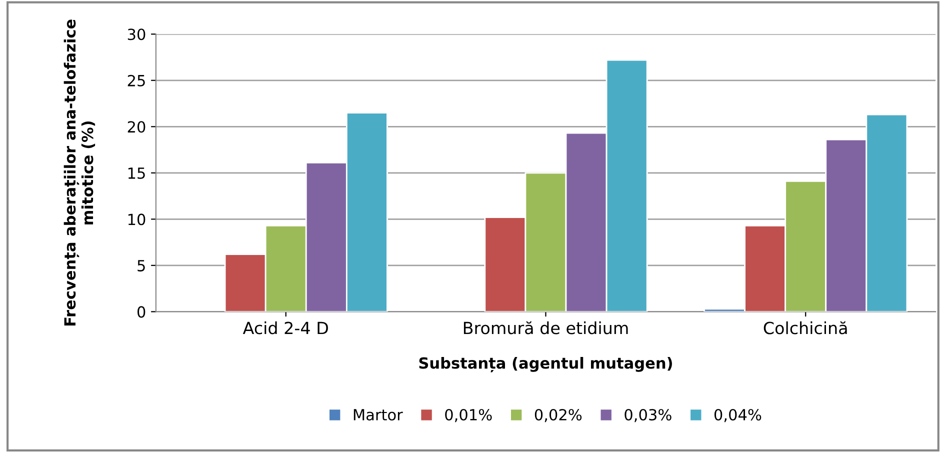 The width and height of the screenshot is (945, 455). What do you see at coordinates (141, 312) in the screenshot?
I see `y-tick-label: 0` at bounding box center [141, 312].